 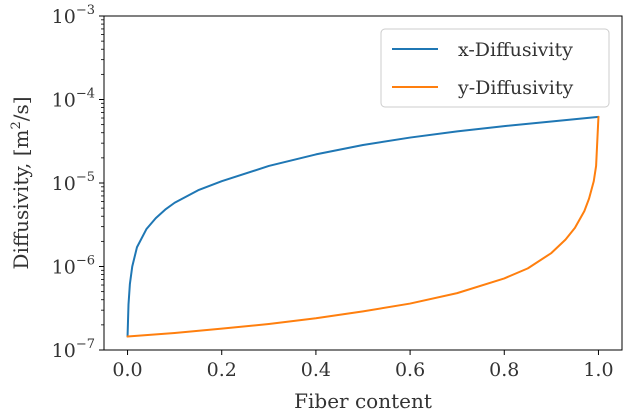 What do you see at coordinates (73, 15) in the screenshot?
I see `y-tick-label: 10⁻³` at bounding box center [73, 15].